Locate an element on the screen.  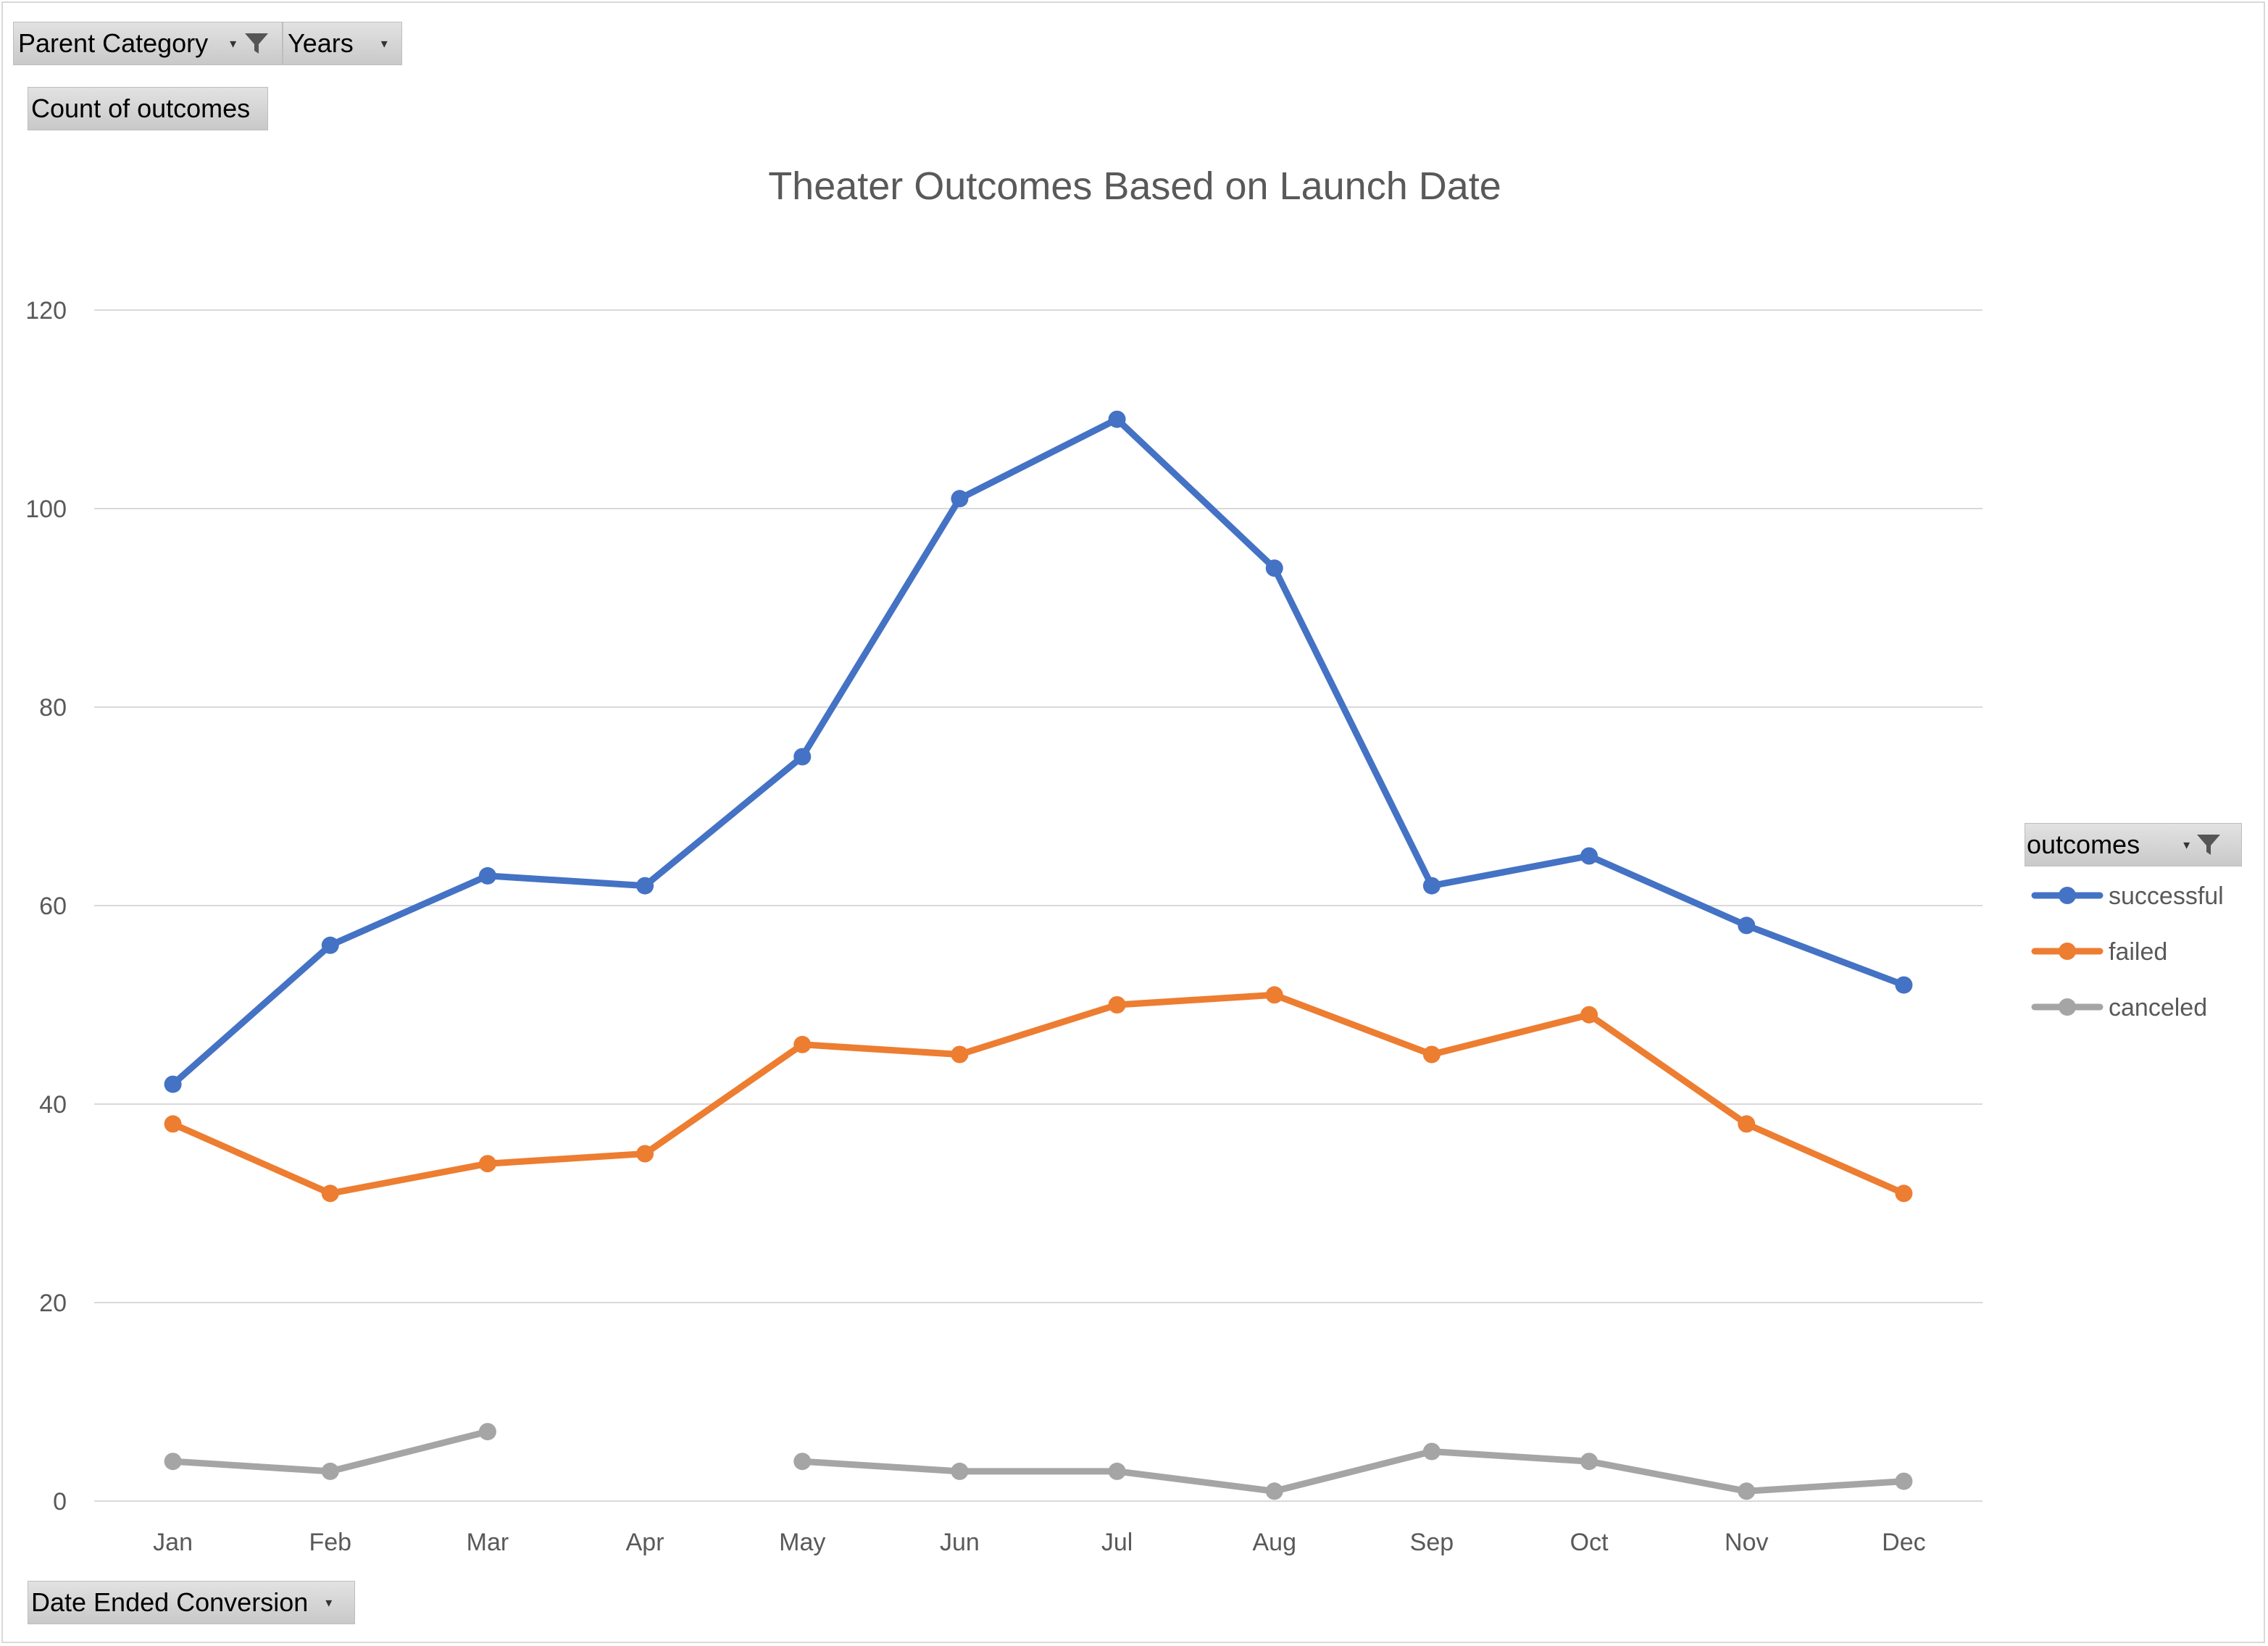
x-tick-label: Sep is located at coordinates (1432, 1542).